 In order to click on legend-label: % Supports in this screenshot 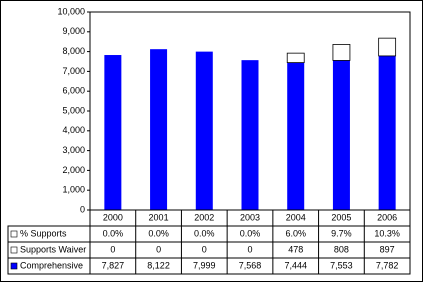, I will do `click(43, 233)`.